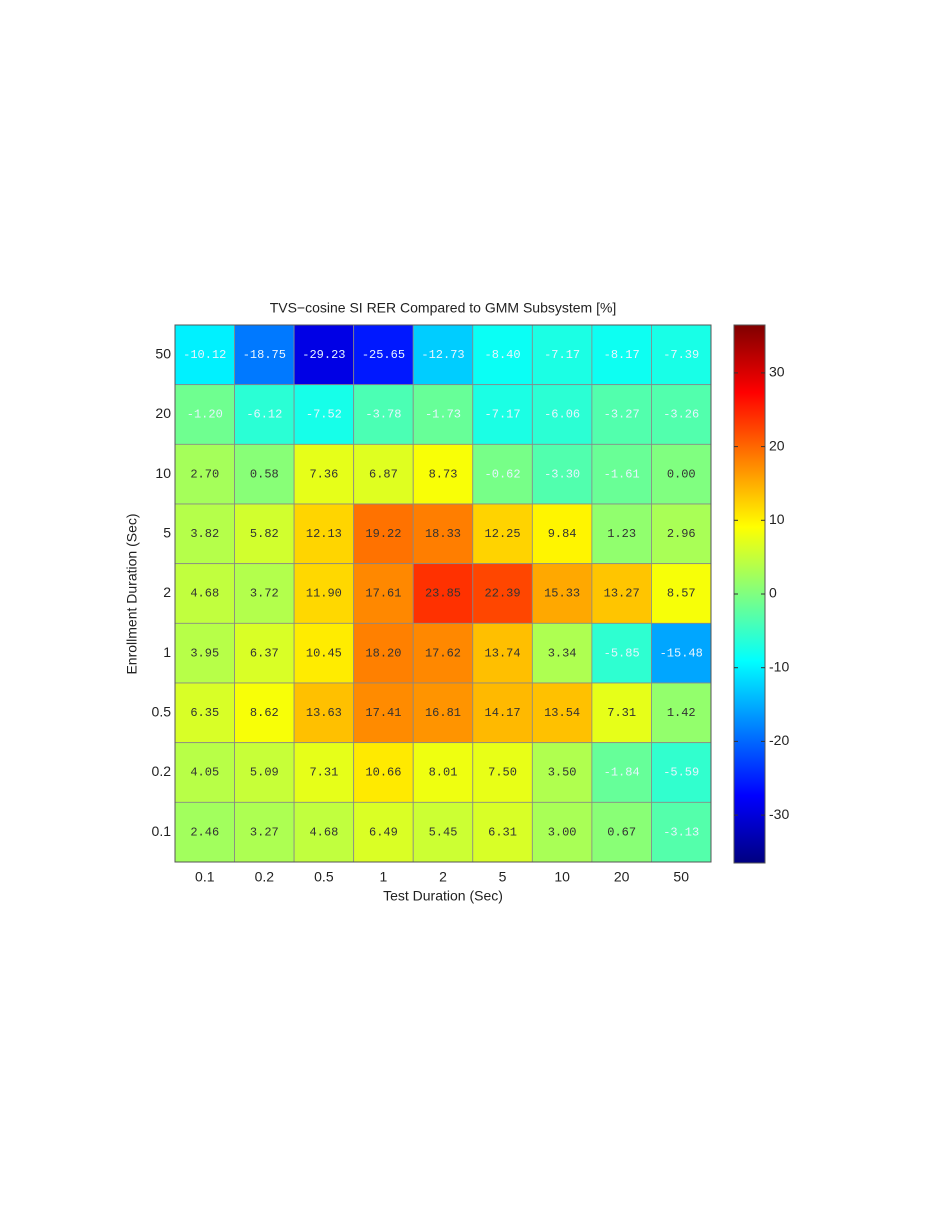 Image resolution: width=937 pixels, height=1211 pixels. I want to click on cell-label: 8.57, so click(681, 594).